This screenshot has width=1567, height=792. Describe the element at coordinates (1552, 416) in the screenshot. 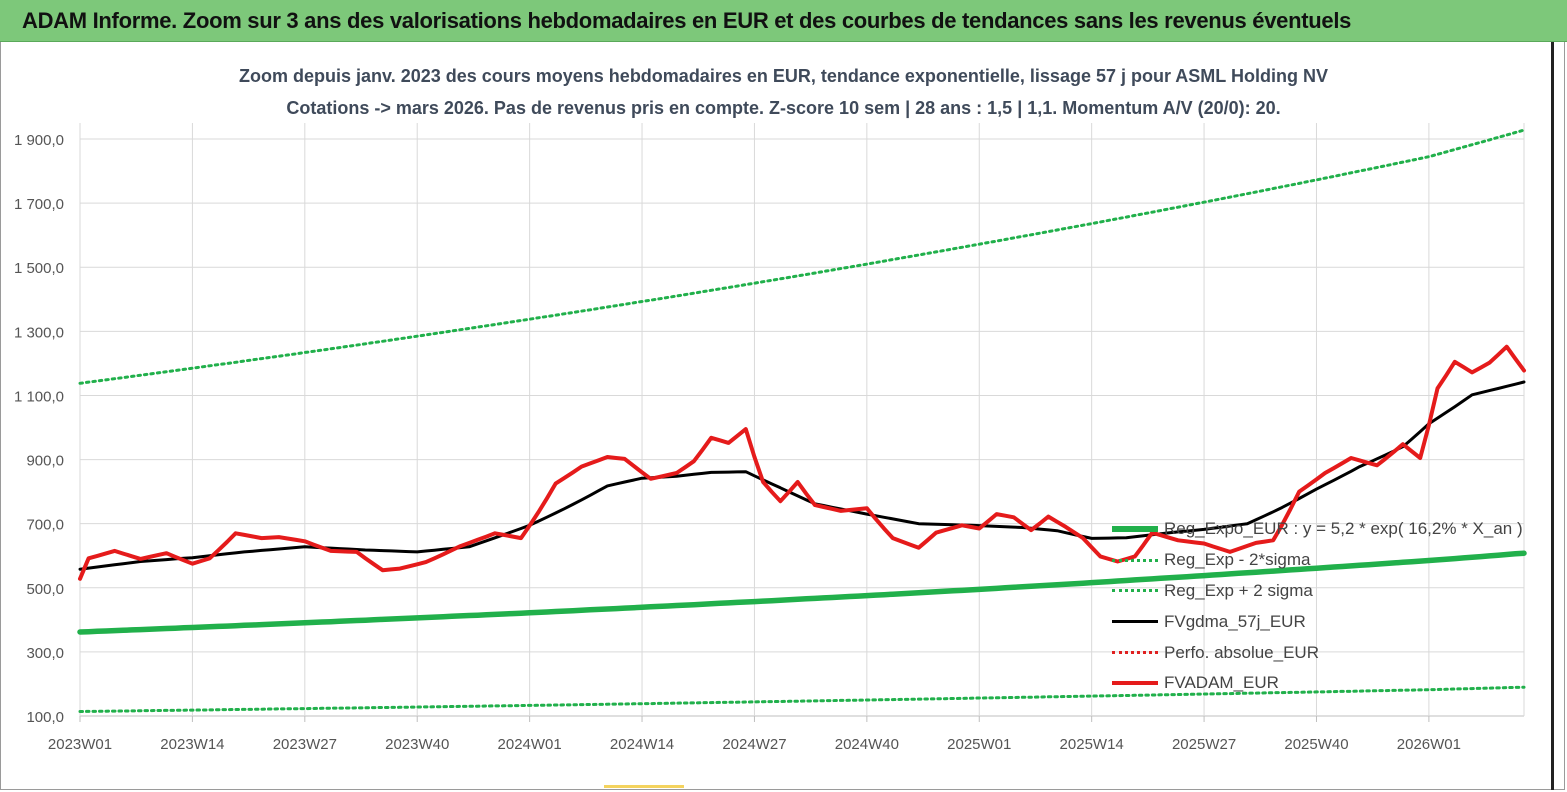

I see `frame-right-edge` at that location.